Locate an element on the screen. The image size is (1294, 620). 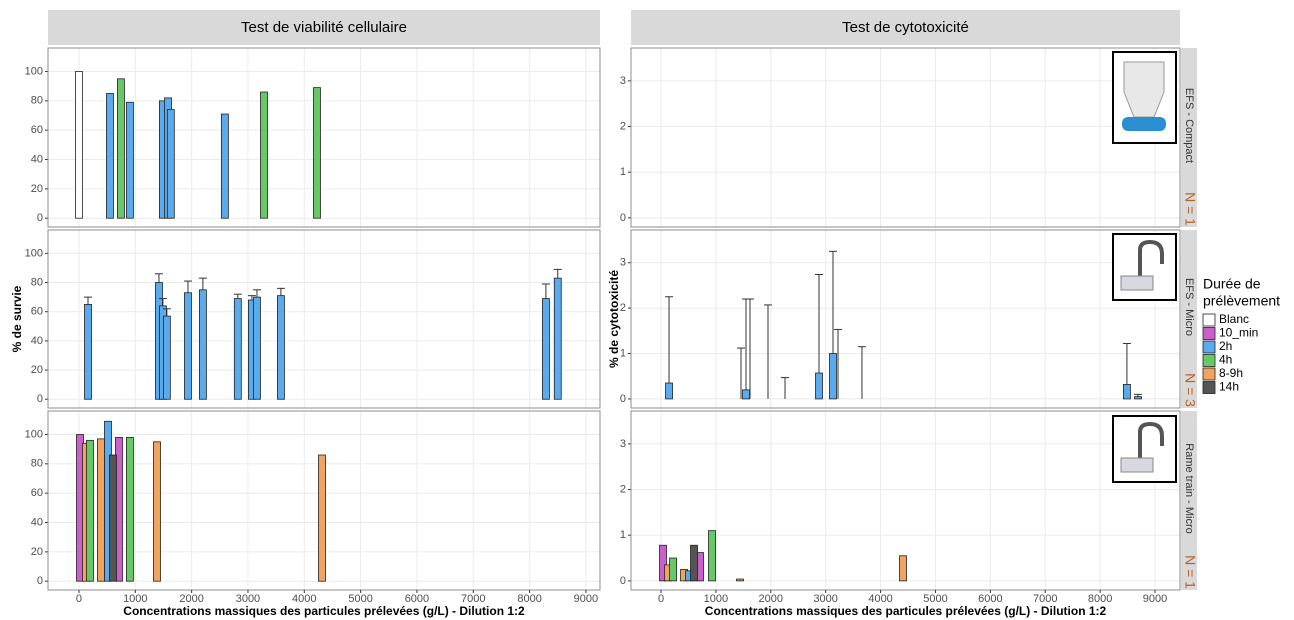
facet-n: N = 1 is located at coordinates (1190, 572).